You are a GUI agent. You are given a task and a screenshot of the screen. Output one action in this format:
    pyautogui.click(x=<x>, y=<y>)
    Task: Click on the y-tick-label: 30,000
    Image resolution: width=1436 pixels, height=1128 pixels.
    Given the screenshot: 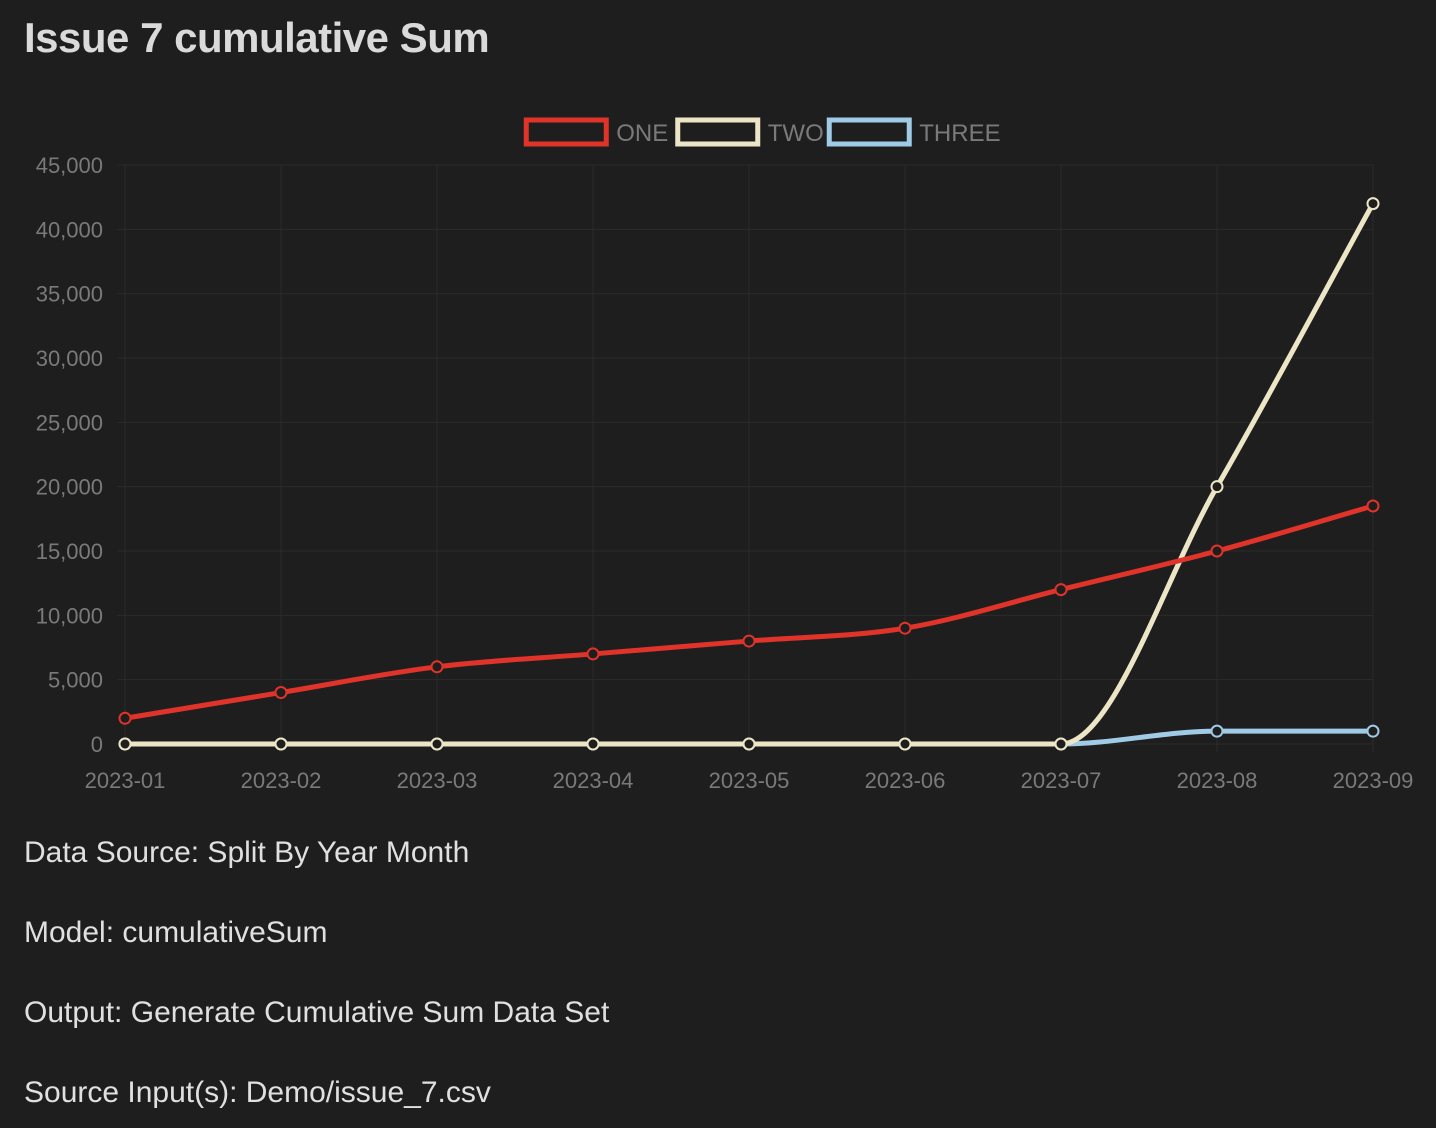 What is the action you would take?
    pyautogui.click(x=69, y=358)
    